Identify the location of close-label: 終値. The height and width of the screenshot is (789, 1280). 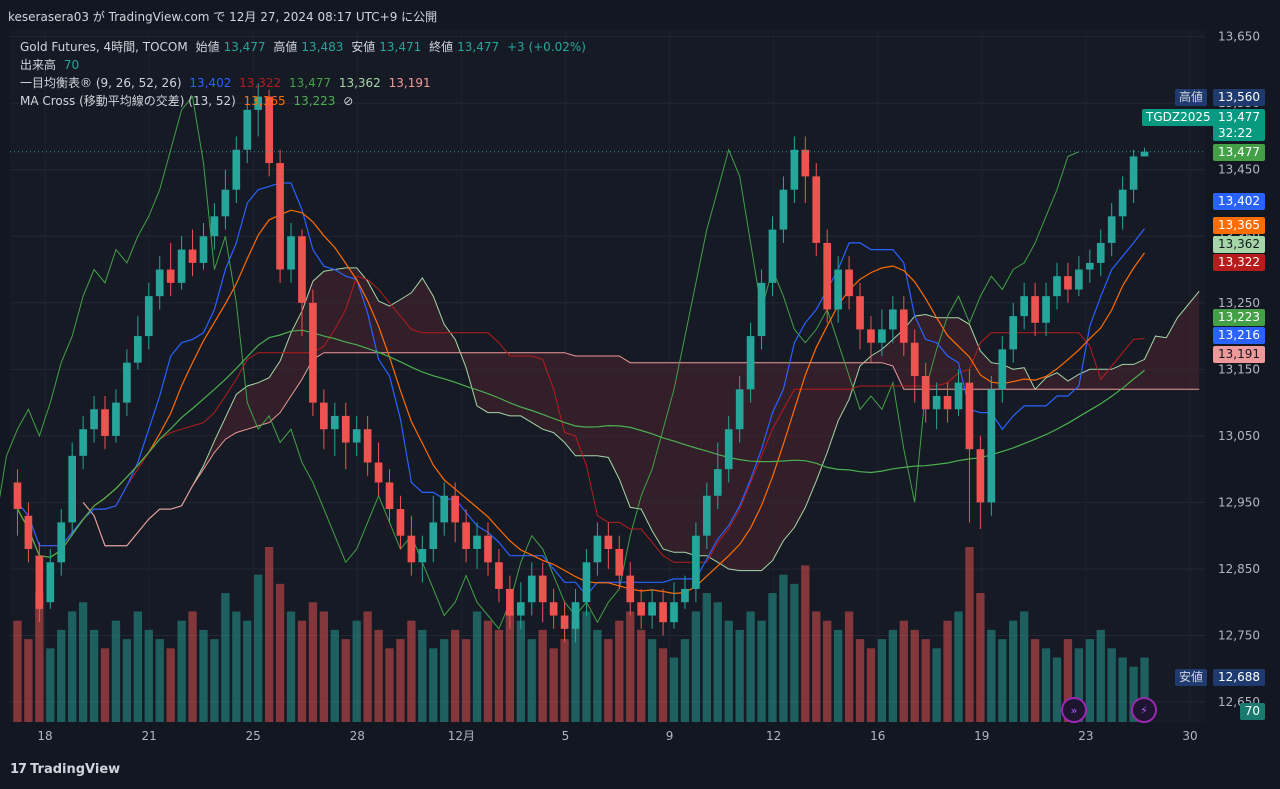
(441, 47).